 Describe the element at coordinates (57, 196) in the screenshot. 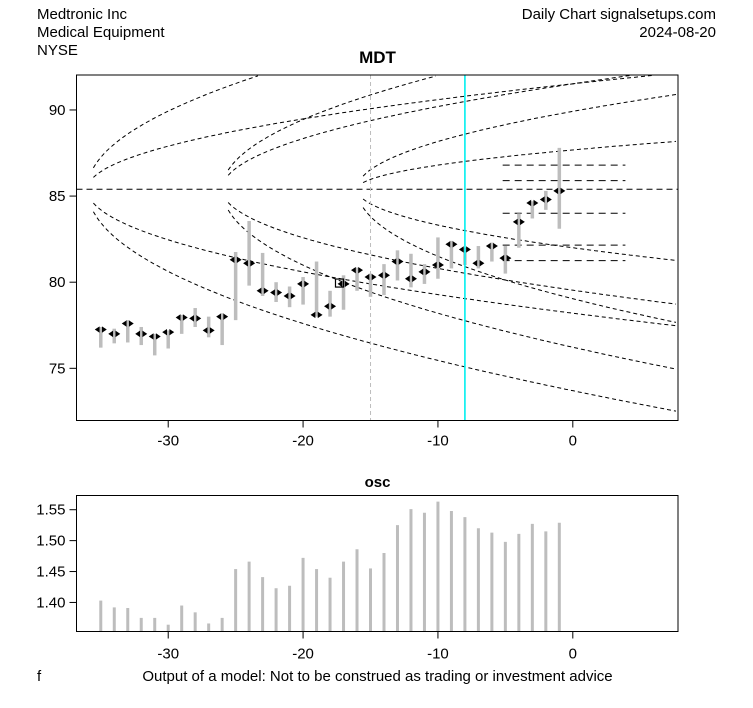

I see `y-tick-label: 85` at that location.